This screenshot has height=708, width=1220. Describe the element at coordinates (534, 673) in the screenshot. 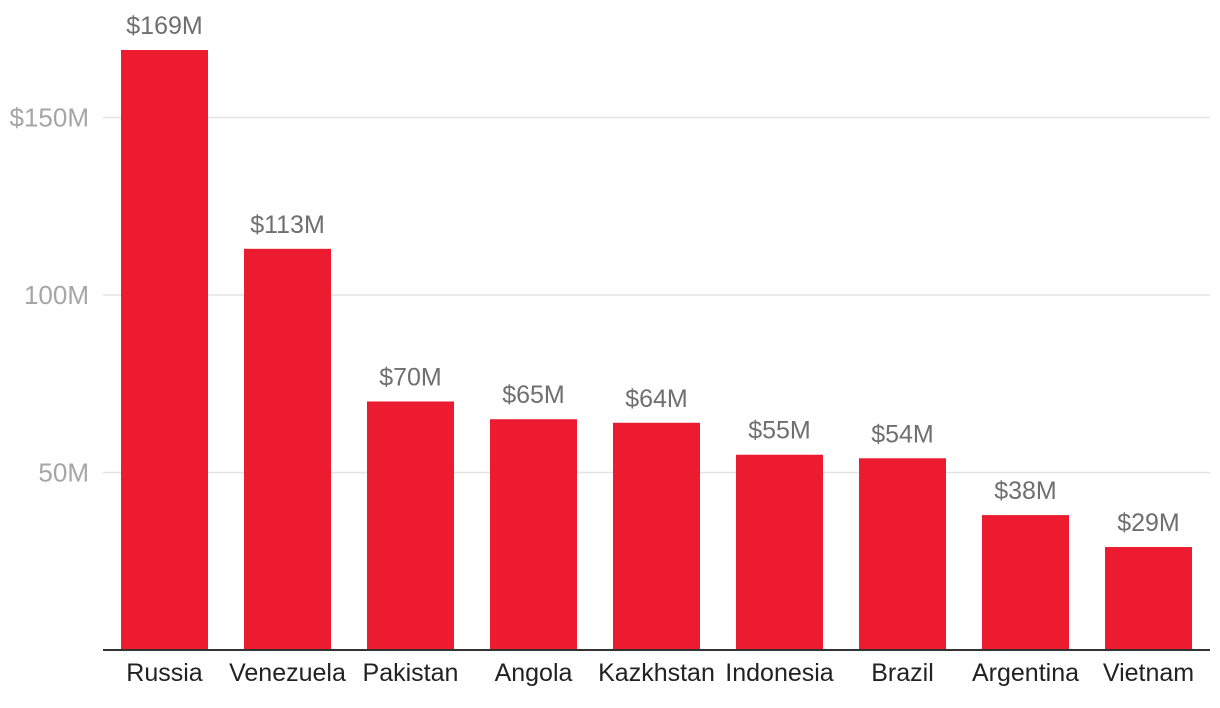

I see `x-tick-label-angola: Angola` at that location.